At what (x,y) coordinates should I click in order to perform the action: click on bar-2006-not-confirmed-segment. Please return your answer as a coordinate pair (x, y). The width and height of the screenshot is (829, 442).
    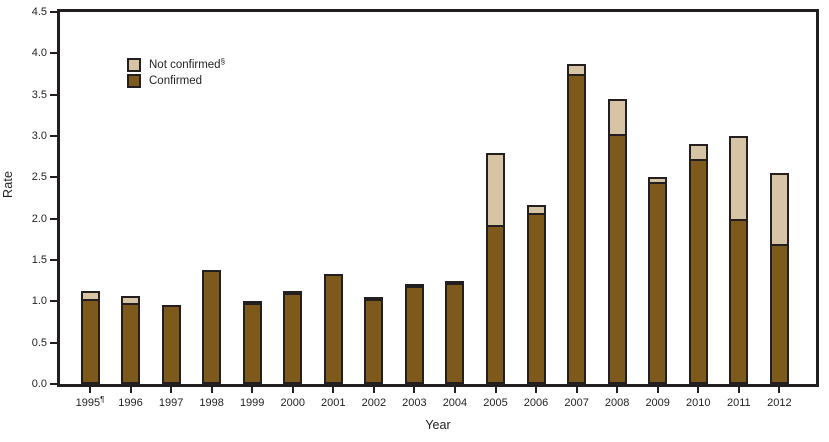
    Looking at the image, I should click on (536, 211).